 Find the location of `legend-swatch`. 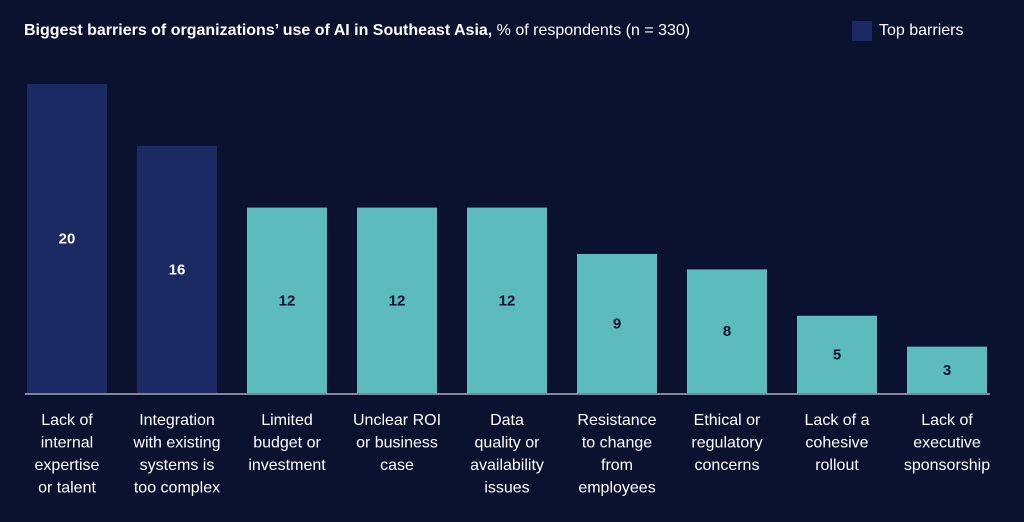

legend-swatch is located at coordinates (862, 31).